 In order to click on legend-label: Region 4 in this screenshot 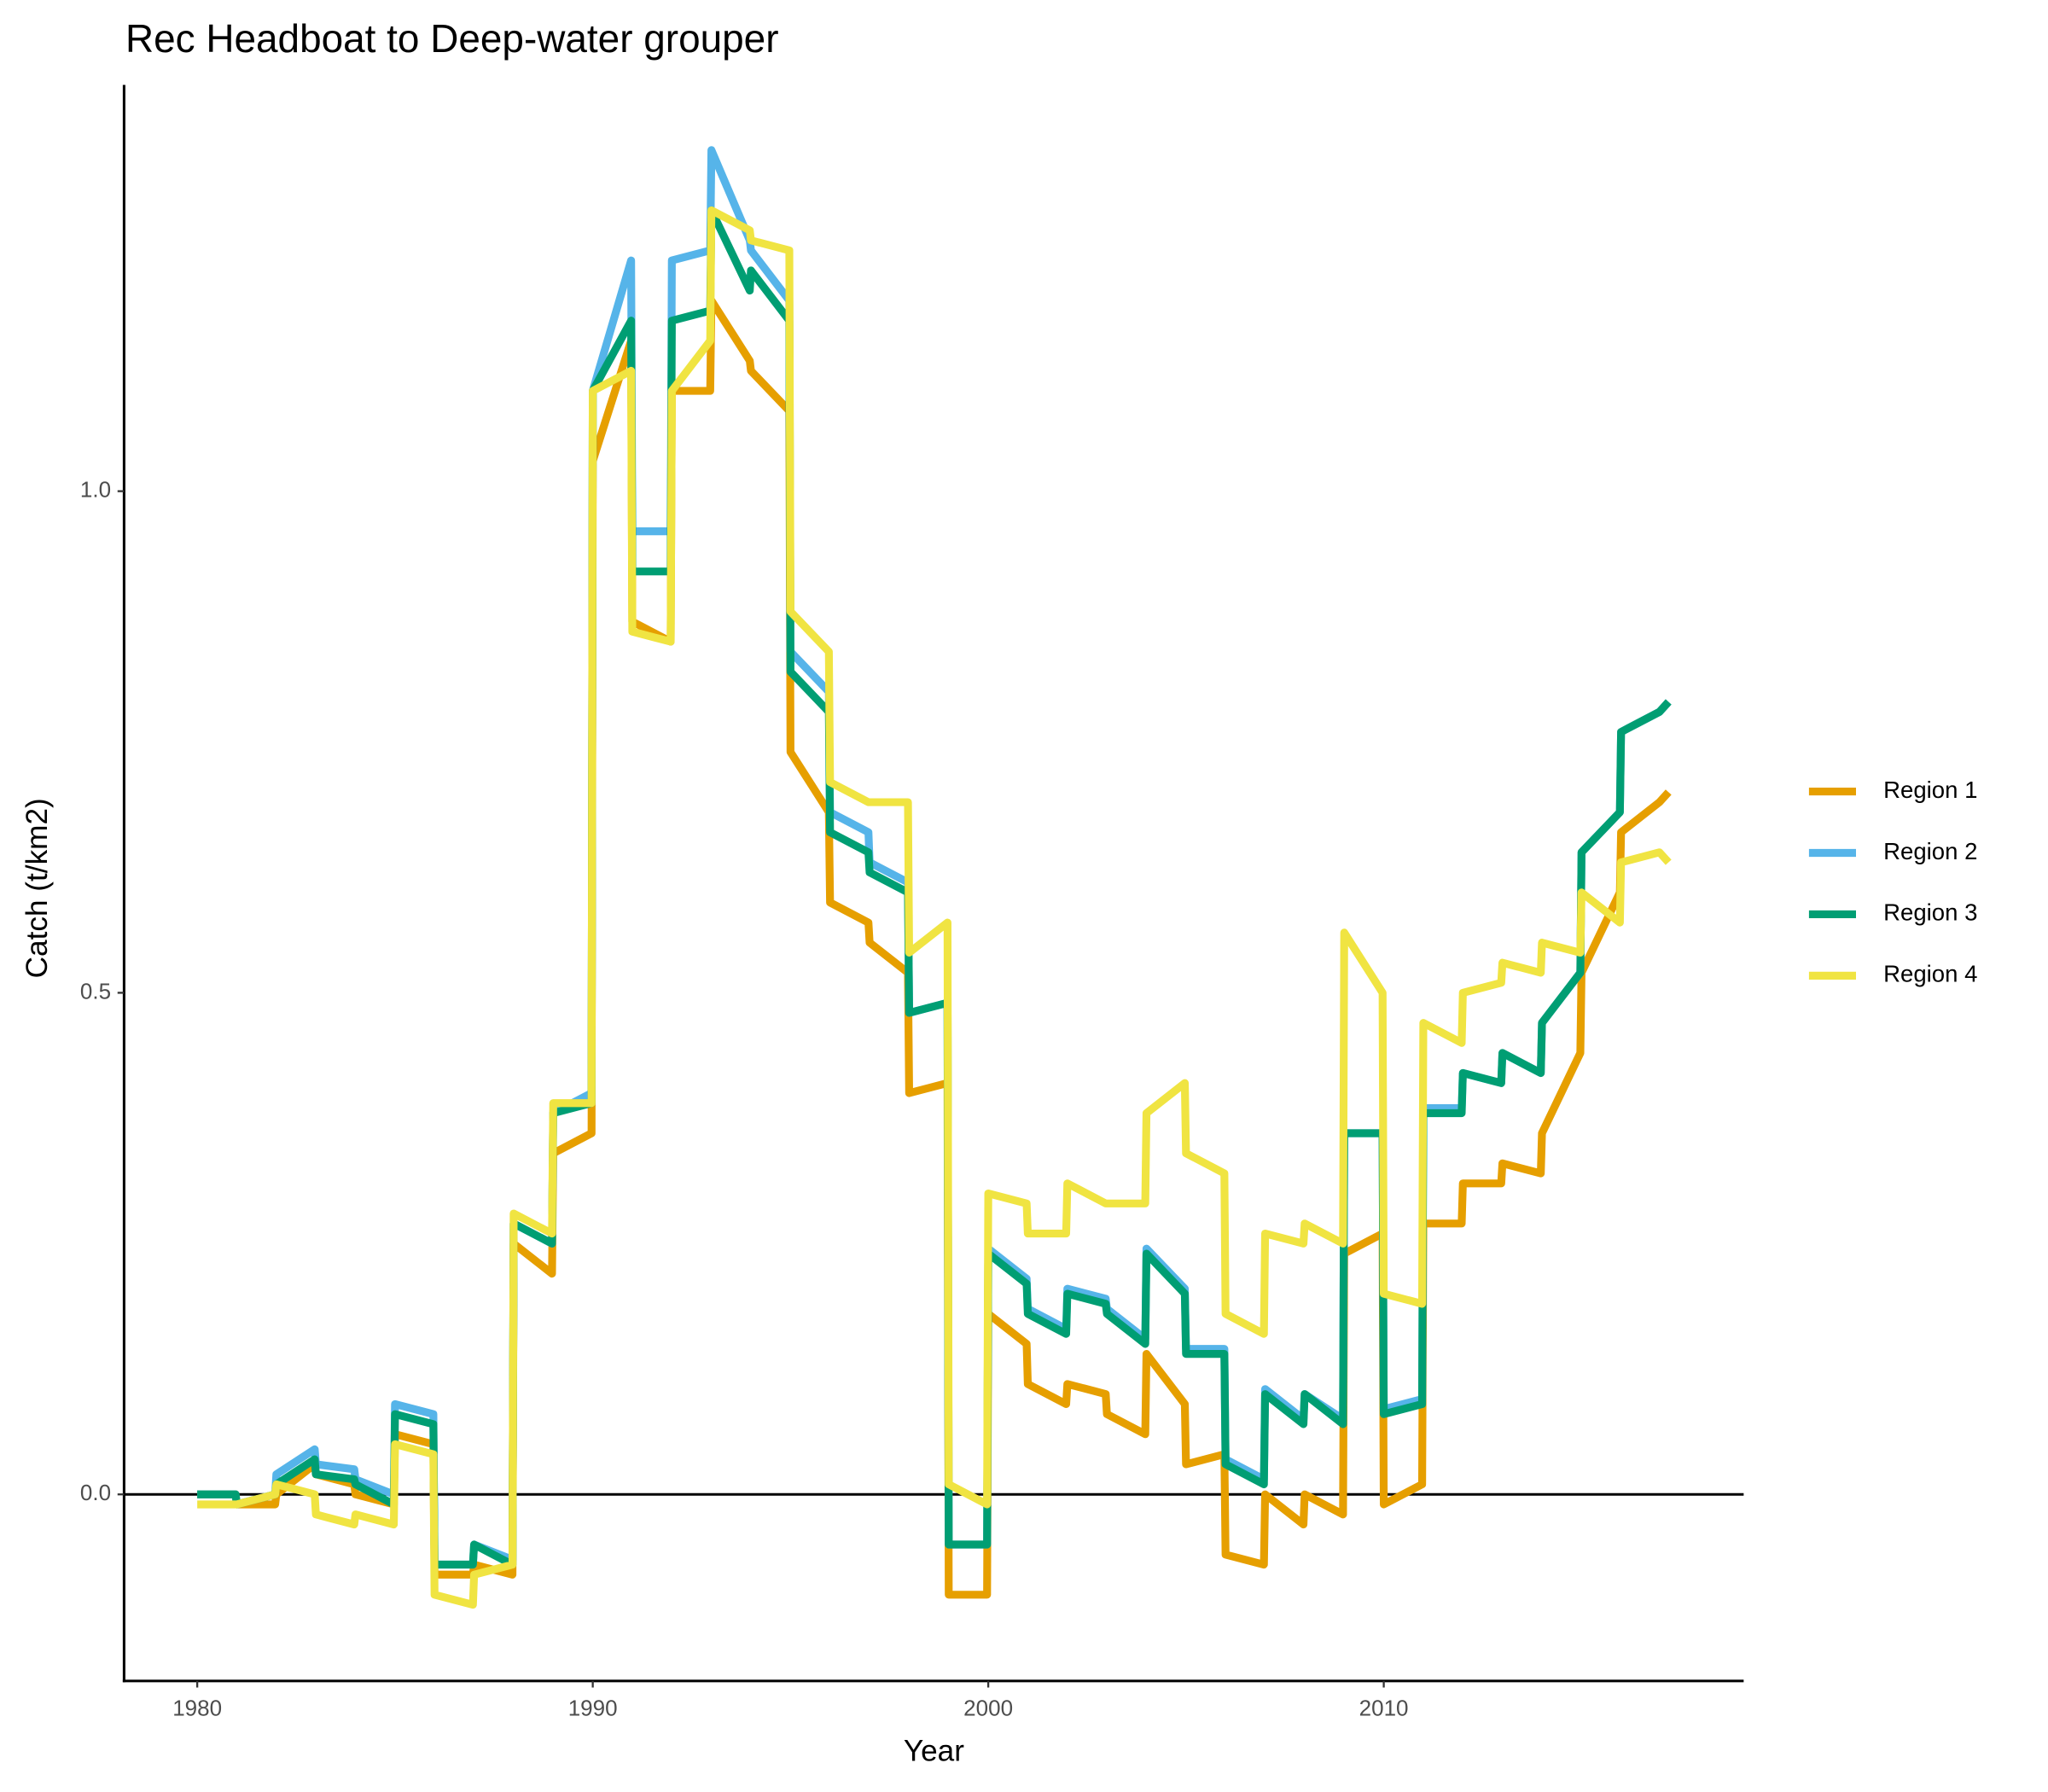, I will do `click(1930, 974)`.